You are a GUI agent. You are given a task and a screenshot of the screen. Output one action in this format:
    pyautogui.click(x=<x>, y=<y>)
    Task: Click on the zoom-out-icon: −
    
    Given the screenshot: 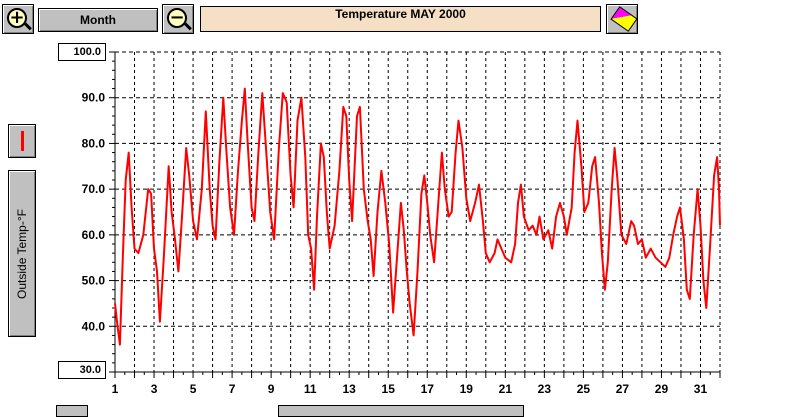 What is the action you would take?
    pyautogui.click(x=177, y=18)
    